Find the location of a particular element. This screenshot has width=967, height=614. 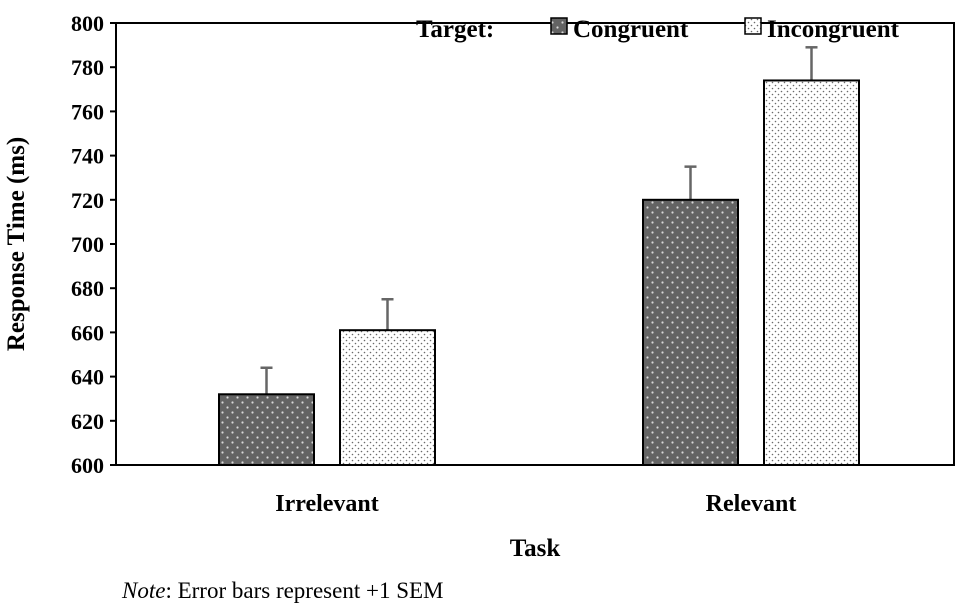

y-tick-label: 760 is located at coordinates (87, 111).